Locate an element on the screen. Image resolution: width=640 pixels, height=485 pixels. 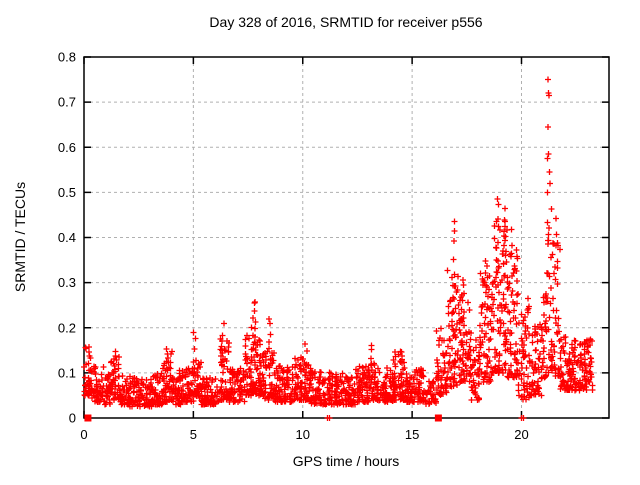
y-tick-label: 0.4 is located at coordinates (67, 237).